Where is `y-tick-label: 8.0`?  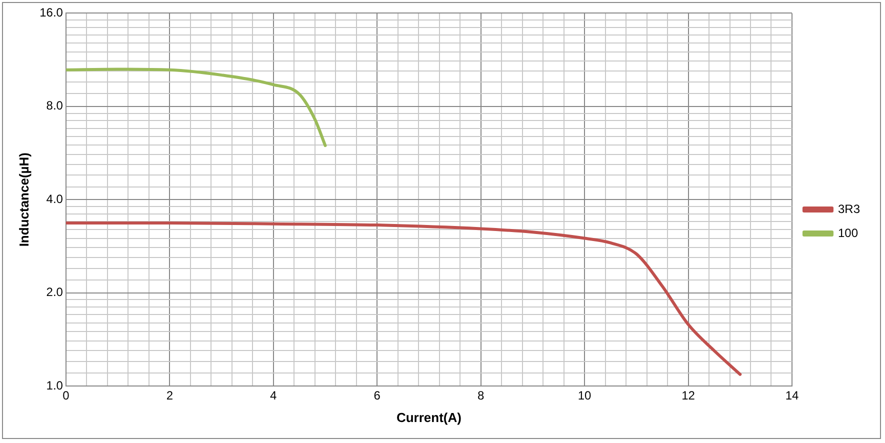 y-tick-label: 8.0 is located at coordinates (55, 105).